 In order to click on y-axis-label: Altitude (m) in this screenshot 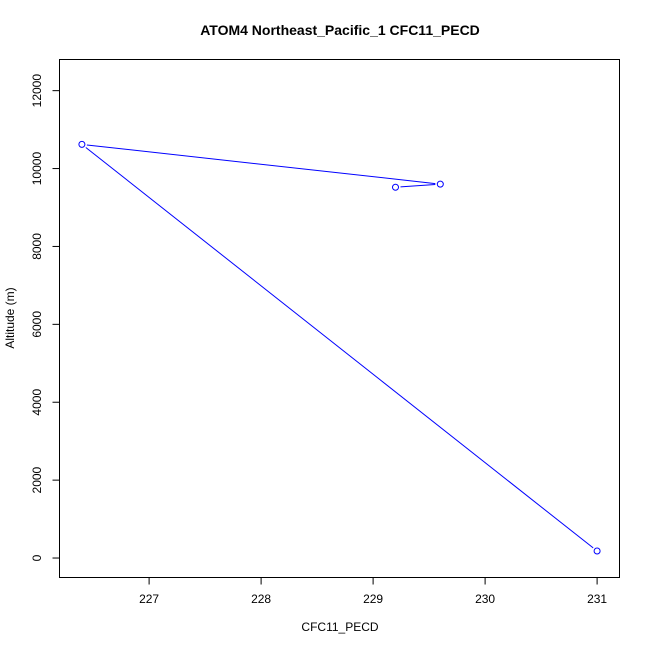, I will do `click(10, 317)`.